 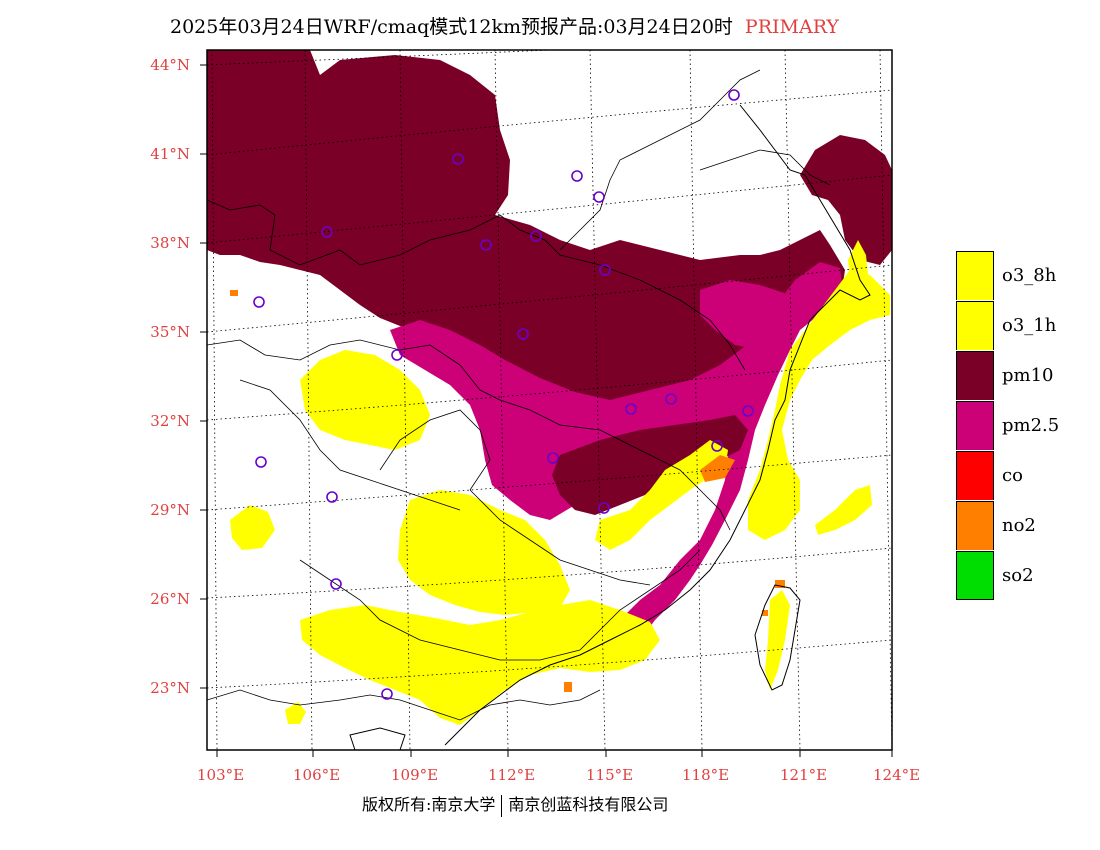 I want to click on legend-item-pm10: pm10, so click(x=1007, y=375).